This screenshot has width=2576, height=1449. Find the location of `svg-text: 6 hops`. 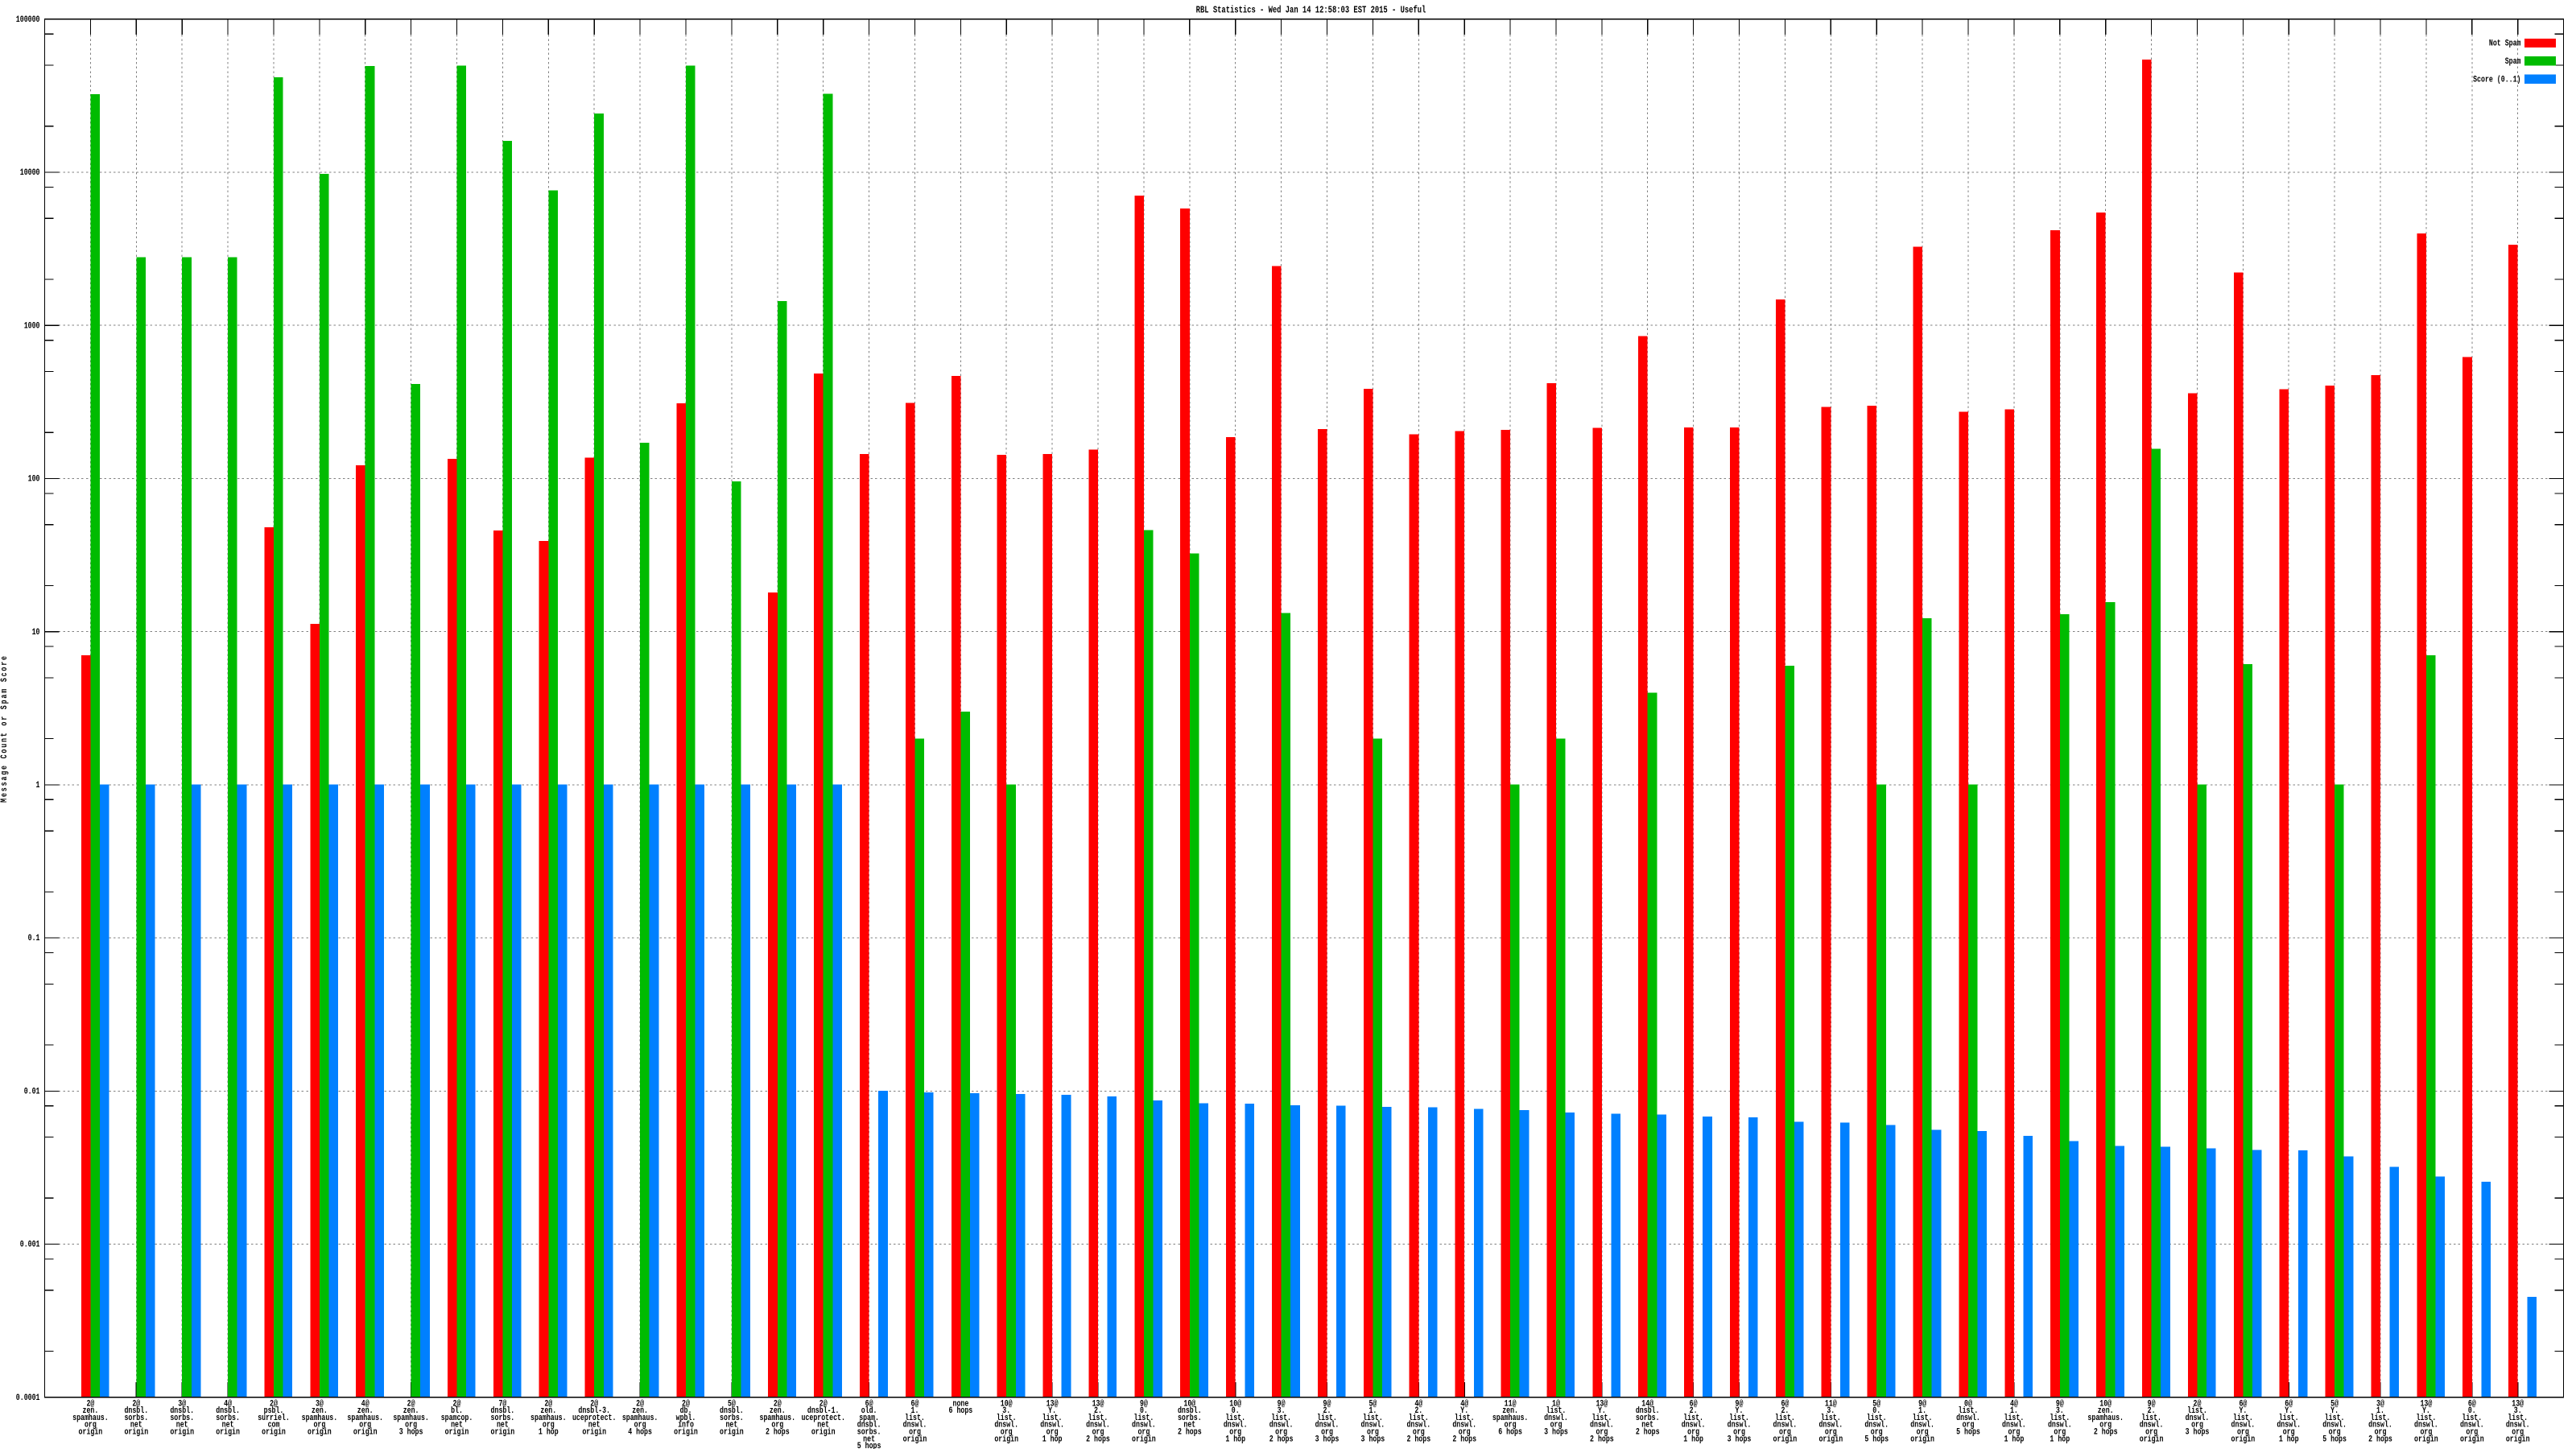

svg-text: 6 hops is located at coordinates (961, 1410).